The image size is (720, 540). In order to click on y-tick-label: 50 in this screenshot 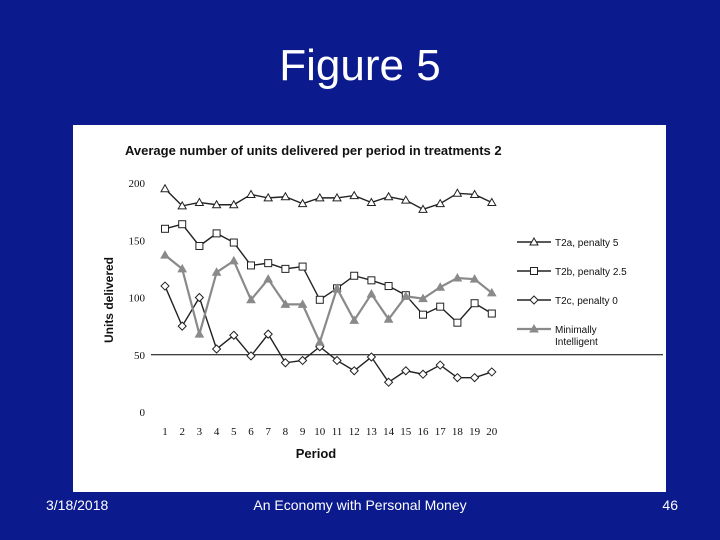, I will do `click(140, 356)`.